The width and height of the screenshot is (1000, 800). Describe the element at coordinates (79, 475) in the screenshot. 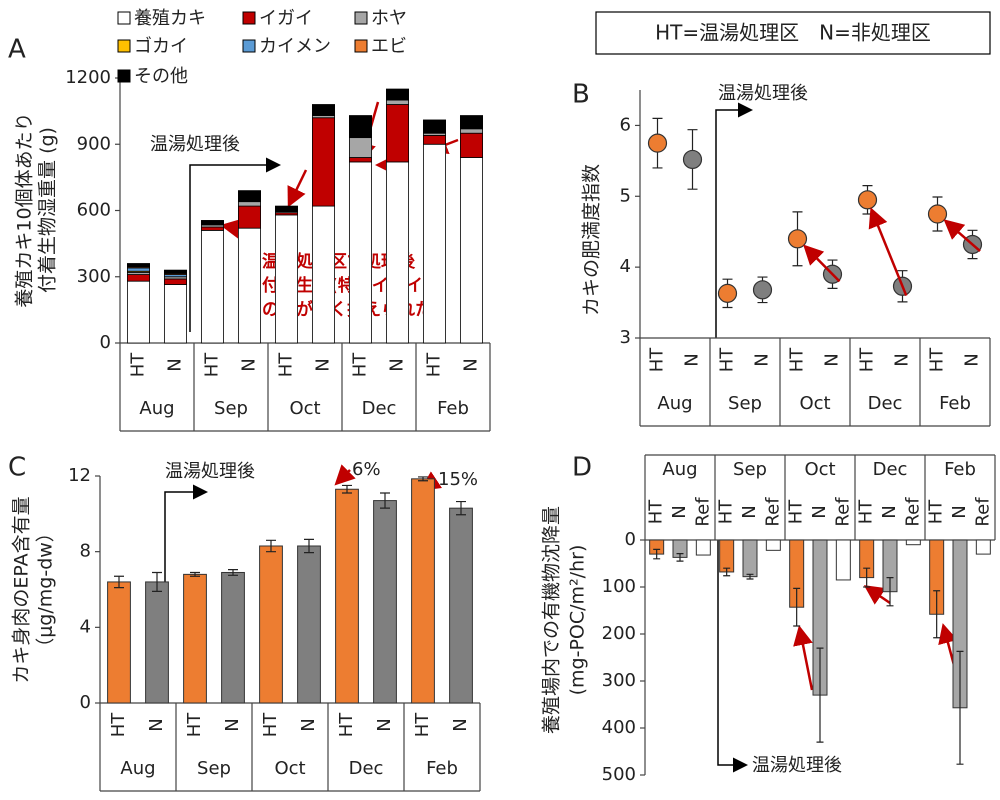

I see `y-tick-label: 12` at that location.